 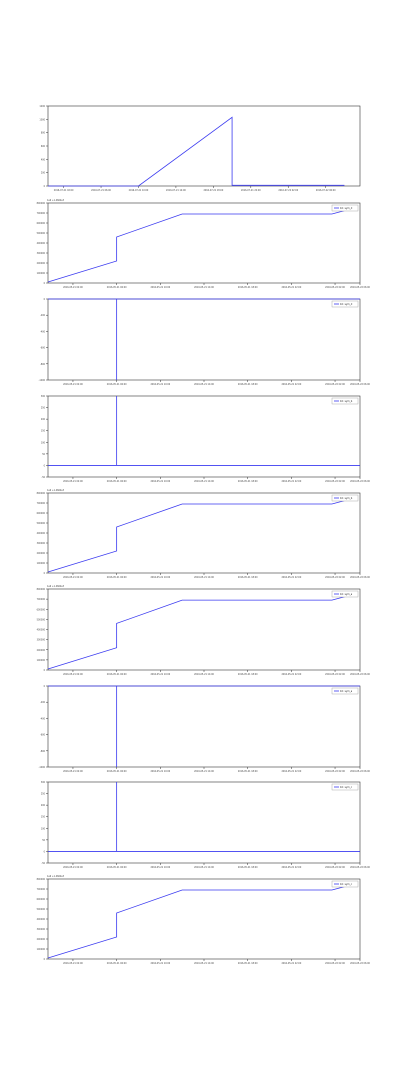 What do you see at coordinates (43, 159) in the screenshot?
I see `y-tick-label: 400` at bounding box center [43, 159].